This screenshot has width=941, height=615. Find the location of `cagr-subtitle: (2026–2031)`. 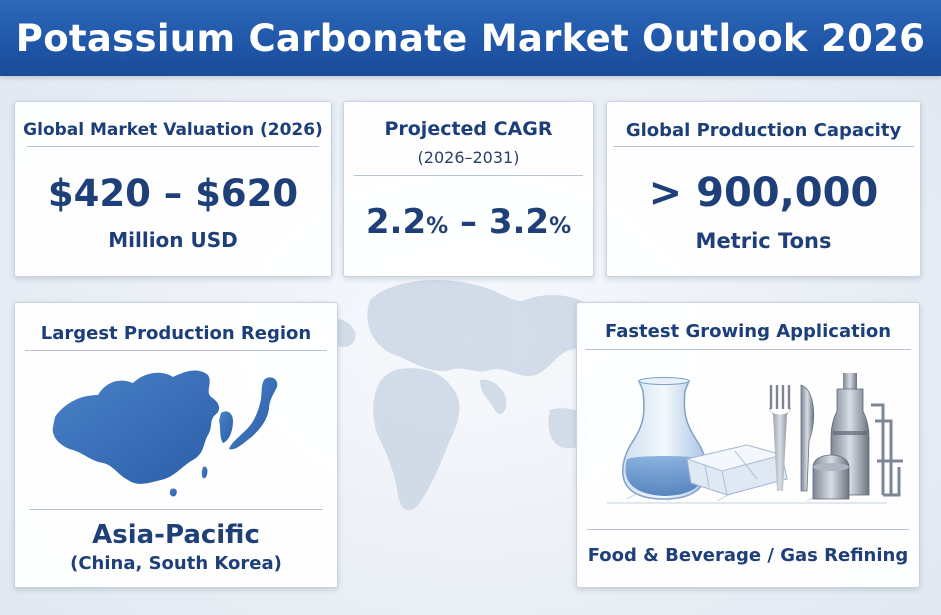

cagr-subtitle: (2026–2031) is located at coordinates (468, 157).